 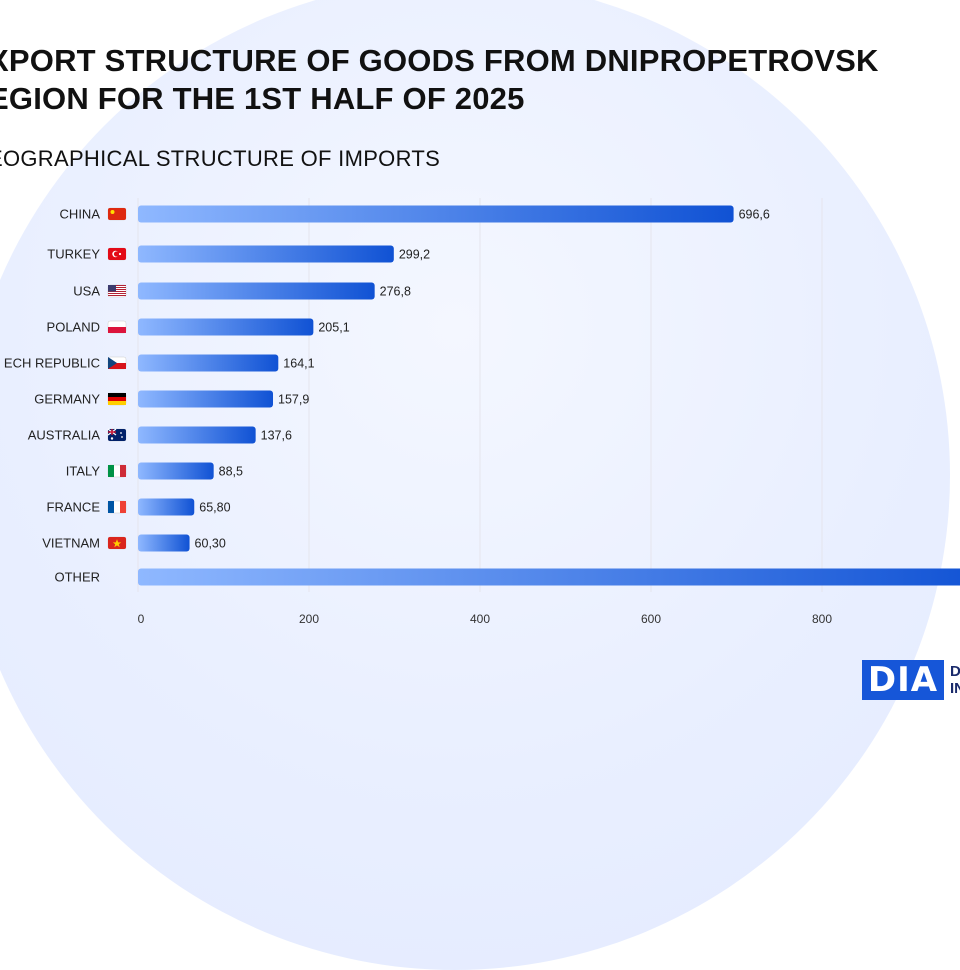 What do you see at coordinates (262, 98) in the screenshot?
I see `title-line-2: EGION FOR THE 1ST HALF OF 2025` at bounding box center [262, 98].